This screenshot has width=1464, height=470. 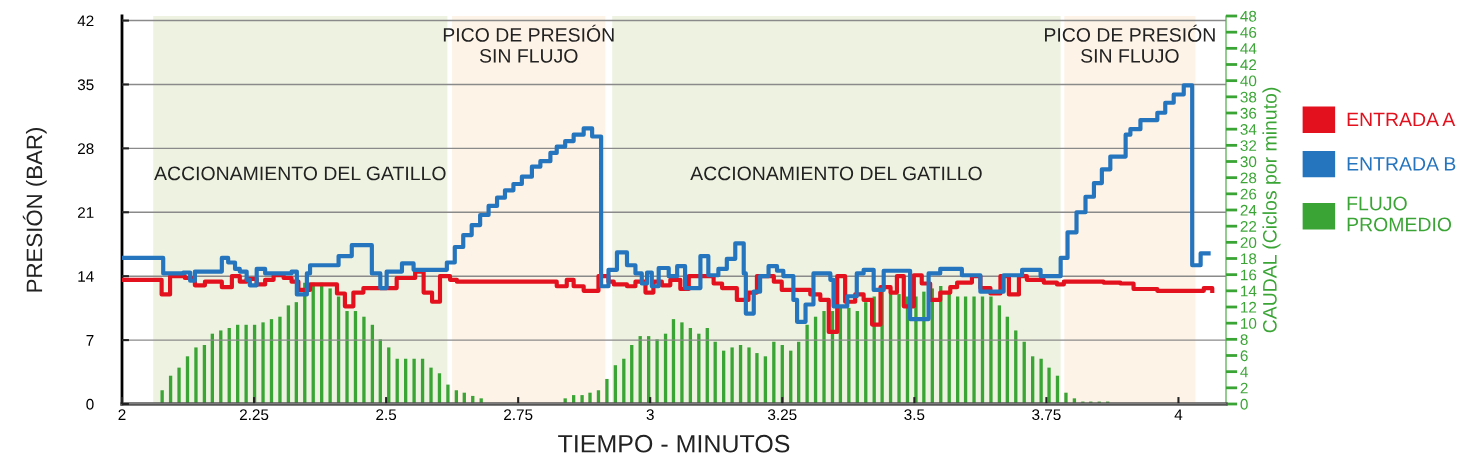 What do you see at coordinates (1248, 81) in the screenshot?
I see `y2-tick-label: 40` at bounding box center [1248, 81].